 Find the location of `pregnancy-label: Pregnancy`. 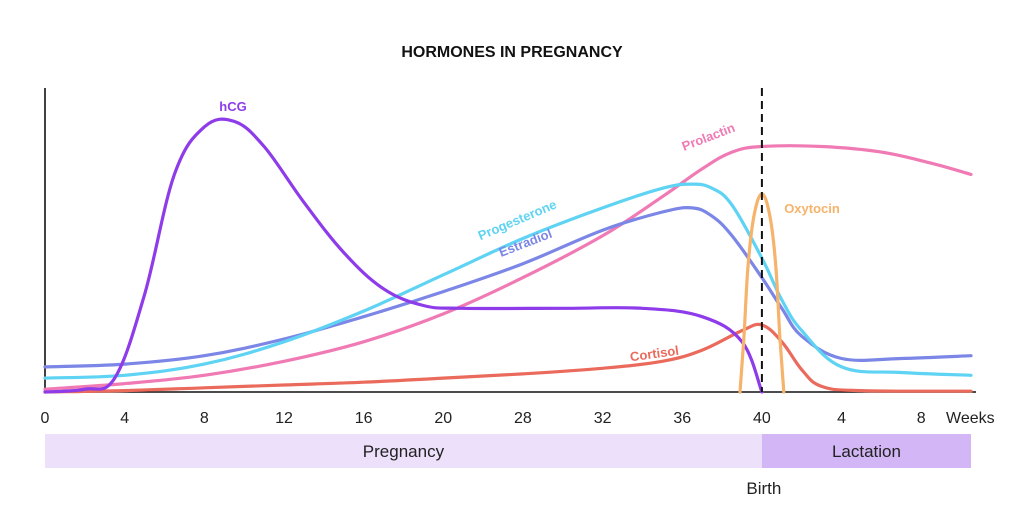

pregnancy-label: Pregnancy is located at coordinates (404, 451).